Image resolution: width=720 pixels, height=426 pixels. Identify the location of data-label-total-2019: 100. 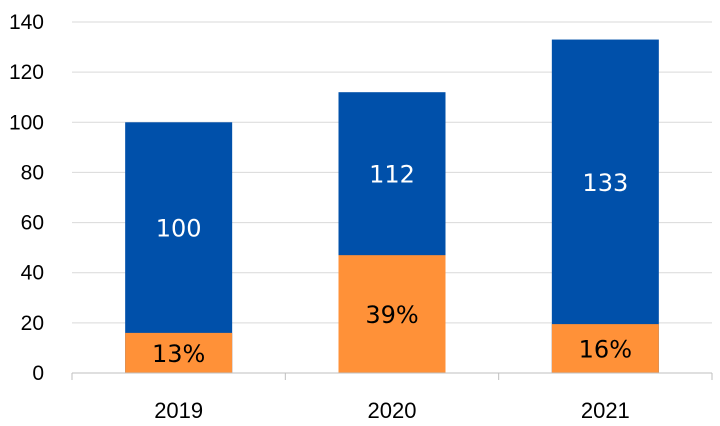
(179, 229).